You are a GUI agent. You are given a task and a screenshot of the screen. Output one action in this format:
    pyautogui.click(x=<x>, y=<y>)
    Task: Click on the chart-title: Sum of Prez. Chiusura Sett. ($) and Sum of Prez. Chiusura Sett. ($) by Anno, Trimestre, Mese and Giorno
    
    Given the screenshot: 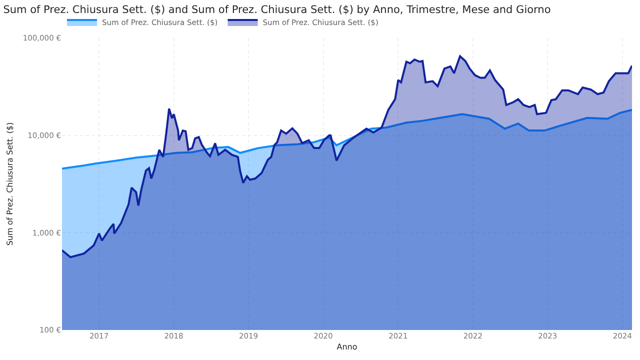 What is the action you would take?
    pyautogui.click(x=277, y=10)
    